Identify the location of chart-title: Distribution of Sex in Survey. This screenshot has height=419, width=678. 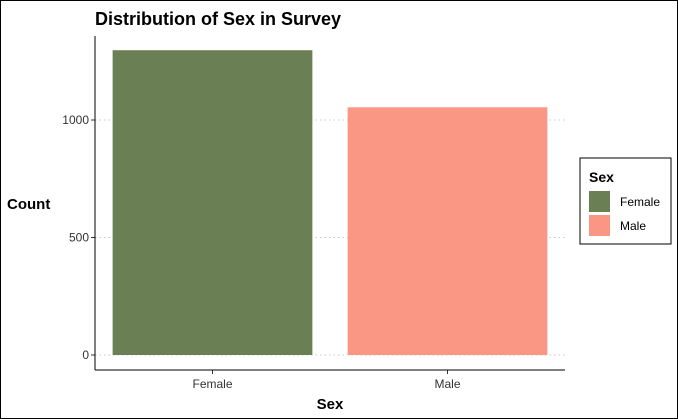
(218, 19).